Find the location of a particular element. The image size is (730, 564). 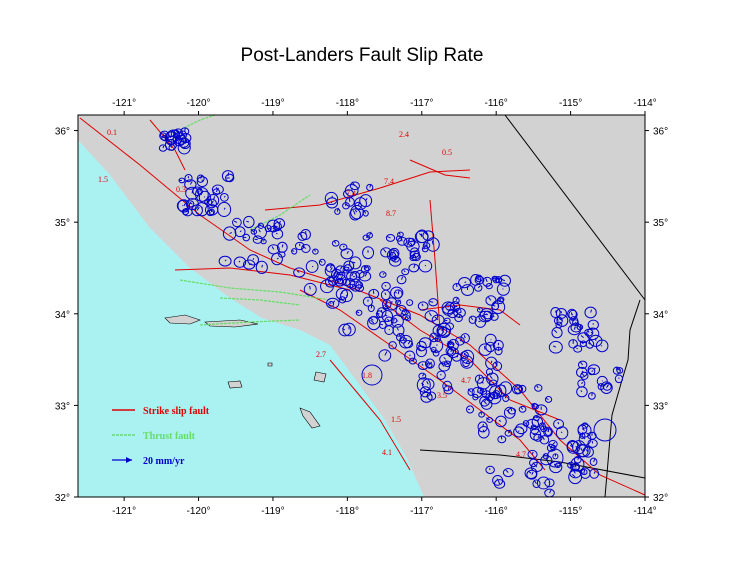

slip-rate-label: 1.5 is located at coordinates (396, 419).